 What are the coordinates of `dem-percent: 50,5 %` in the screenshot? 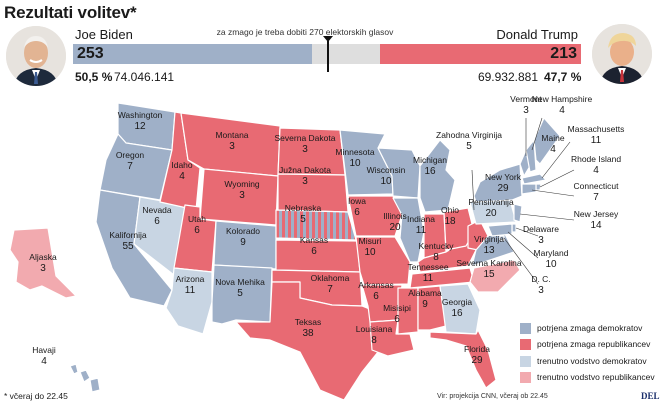 It's located at (94, 77).